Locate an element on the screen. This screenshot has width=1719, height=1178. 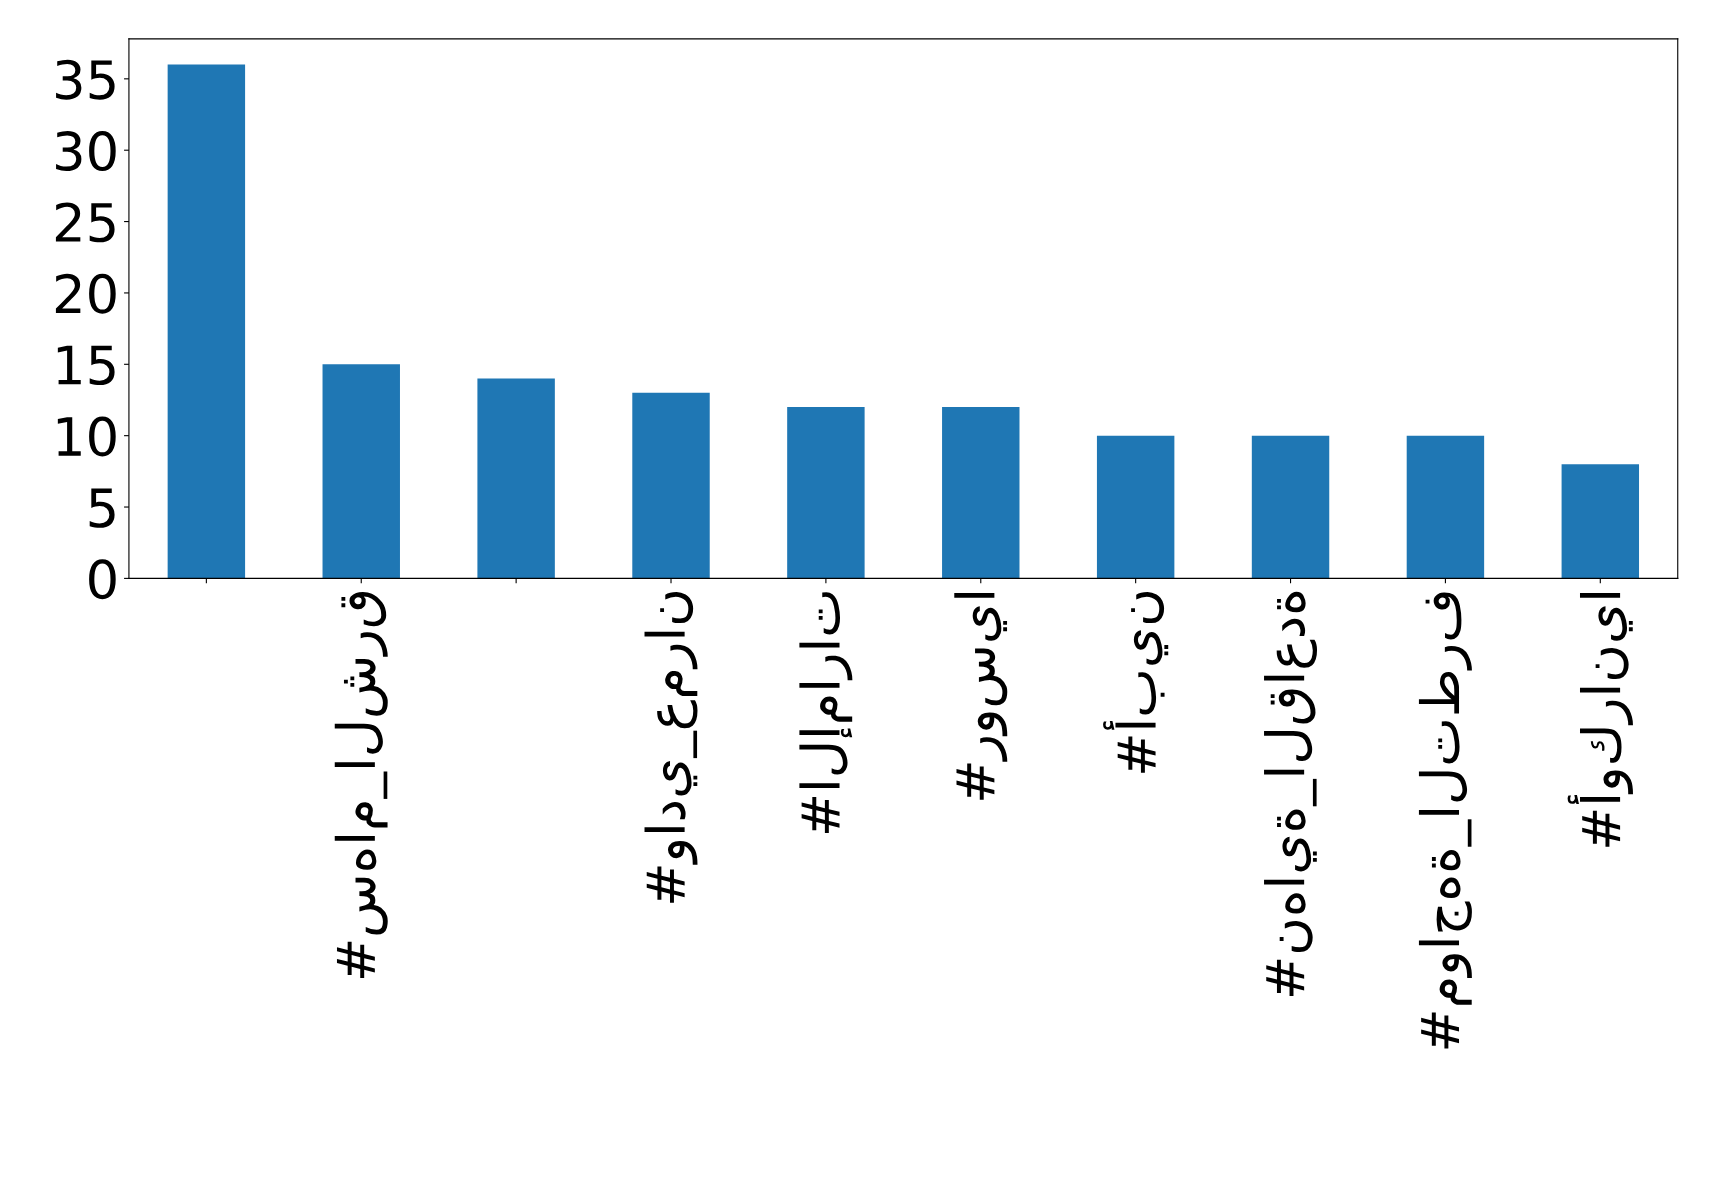
x-tick-label: #وادي_عمران is located at coordinates (671, 747).